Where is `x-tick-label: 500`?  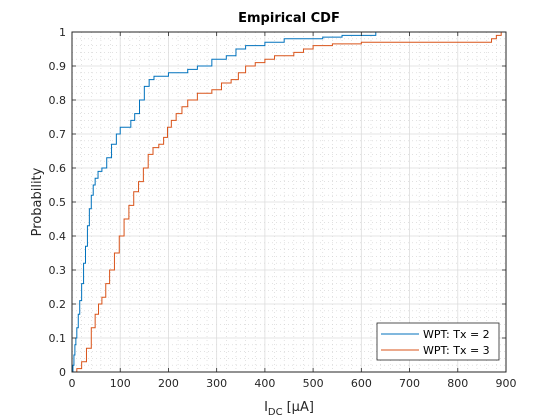
x-tick-label: 500 is located at coordinates (313, 383).